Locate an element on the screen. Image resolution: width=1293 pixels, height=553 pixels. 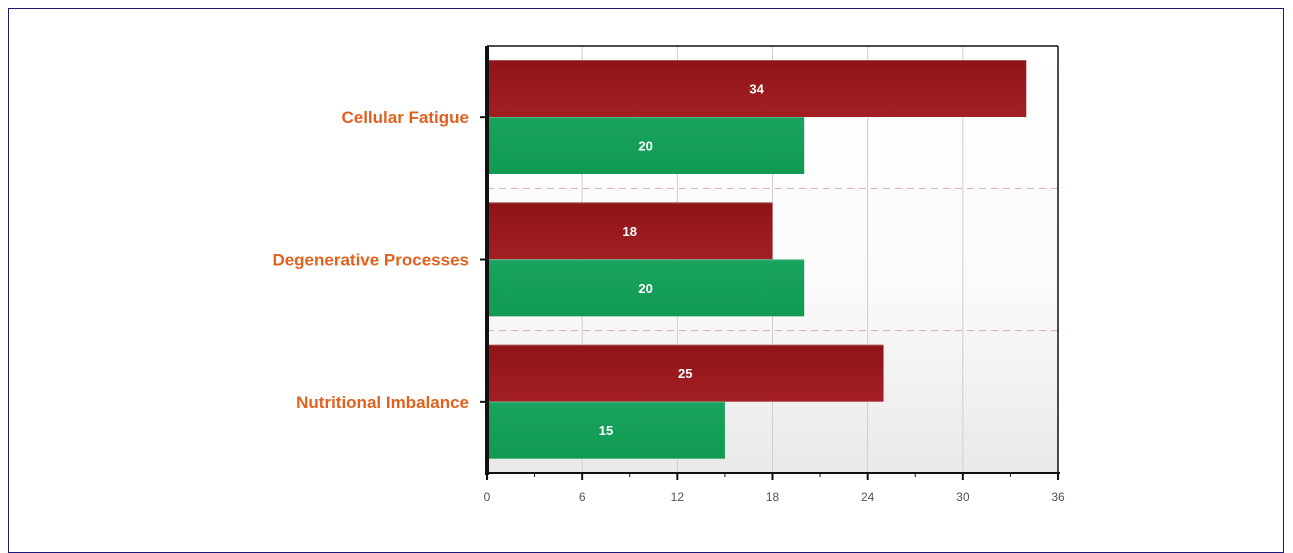
category-label: Nutritional Imbalance is located at coordinates (382, 402).